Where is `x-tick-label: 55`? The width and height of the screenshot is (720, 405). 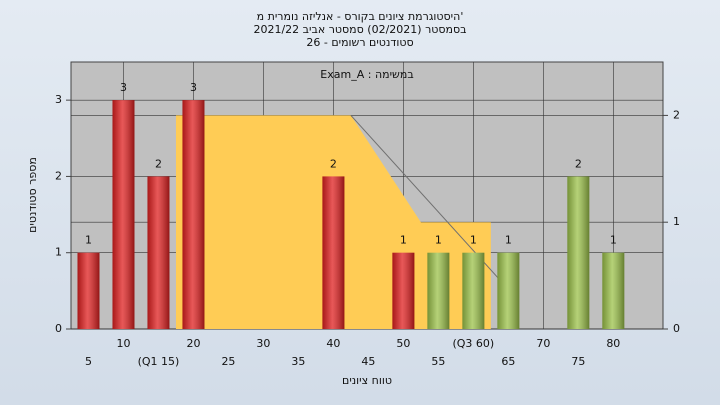 x-tick-label: 55 is located at coordinates (438, 361).